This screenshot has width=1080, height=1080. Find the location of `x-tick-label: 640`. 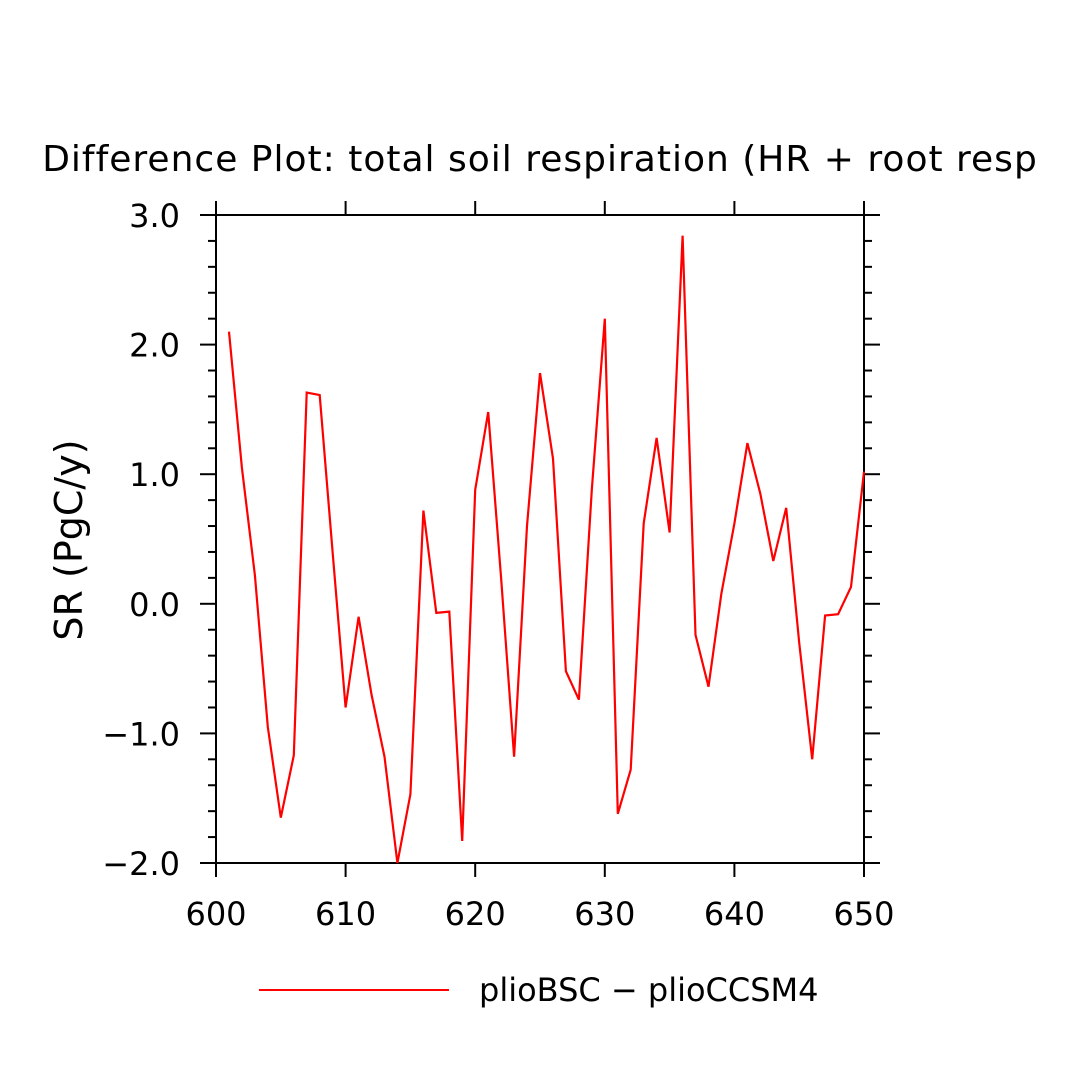

x-tick-label: 640 is located at coordinates (734, 914).